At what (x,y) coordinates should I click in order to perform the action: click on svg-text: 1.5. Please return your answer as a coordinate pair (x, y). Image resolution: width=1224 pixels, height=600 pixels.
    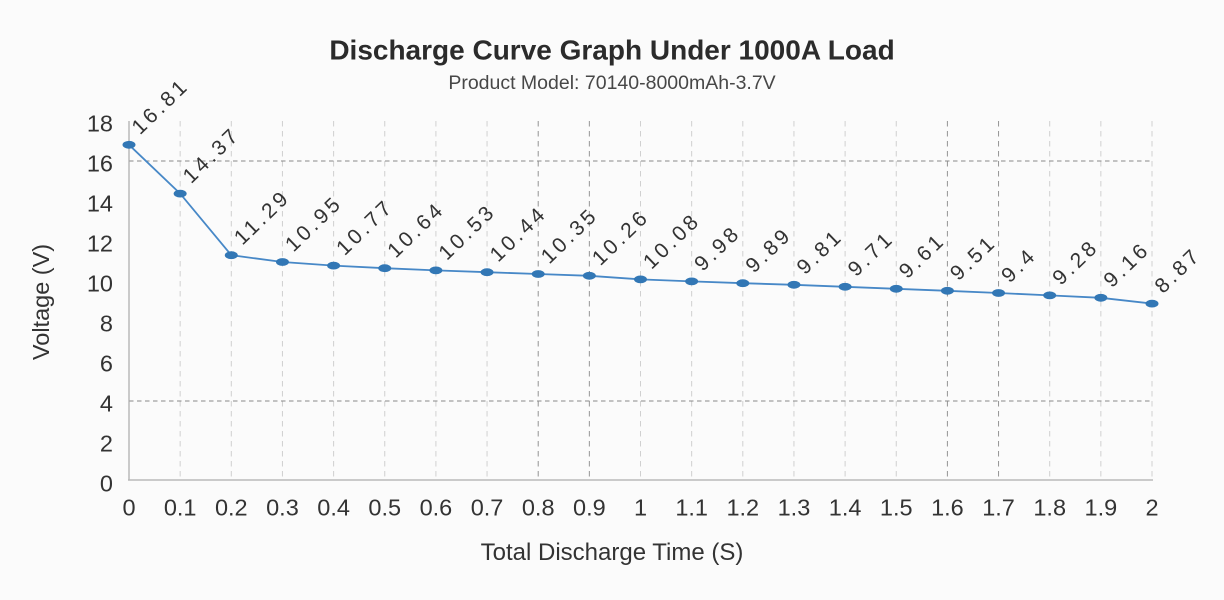
    Looking at the image, I should click on (896, 508).